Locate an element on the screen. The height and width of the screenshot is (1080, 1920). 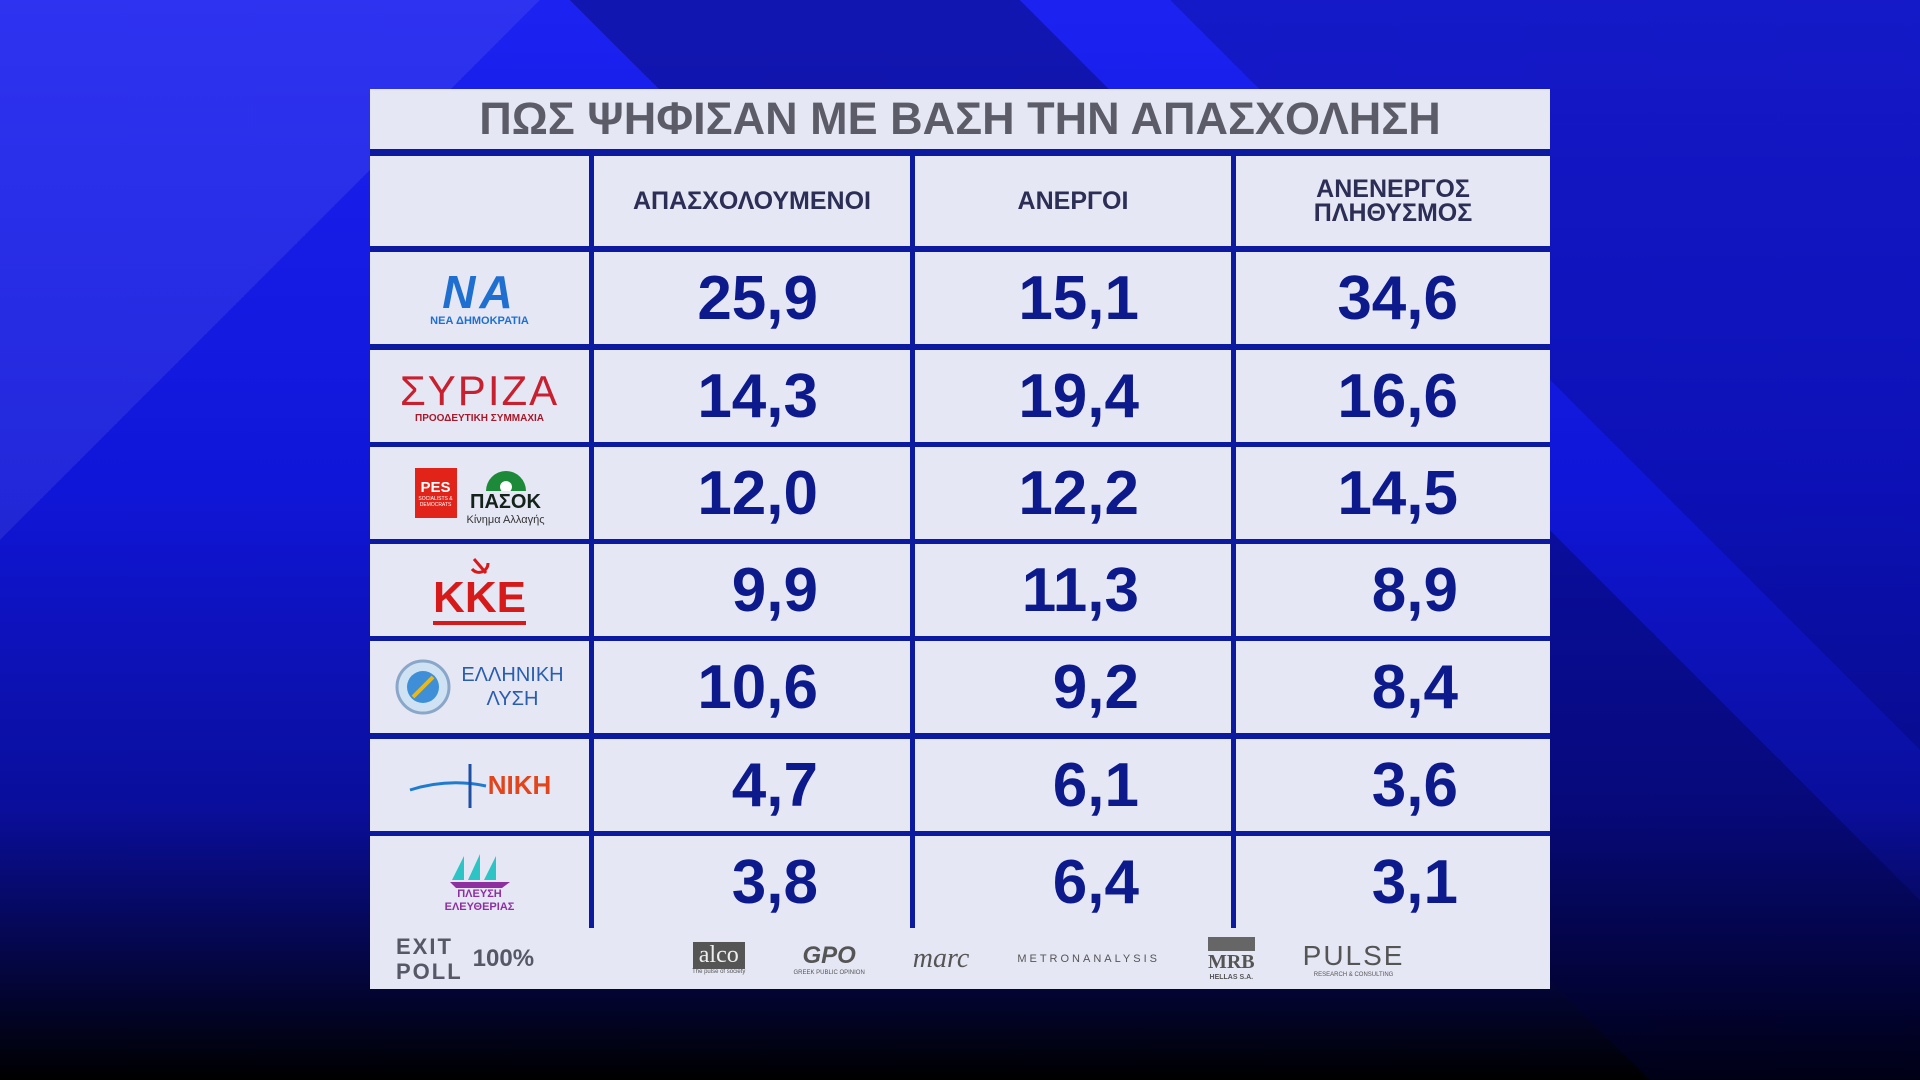
party-logo: ΣΥΡΙΖΑ ΠΡΟΟΔΕΥΤΙΚΗ ΣΥΜΜΑΧΙΑ is located at coordinates (479, 396).